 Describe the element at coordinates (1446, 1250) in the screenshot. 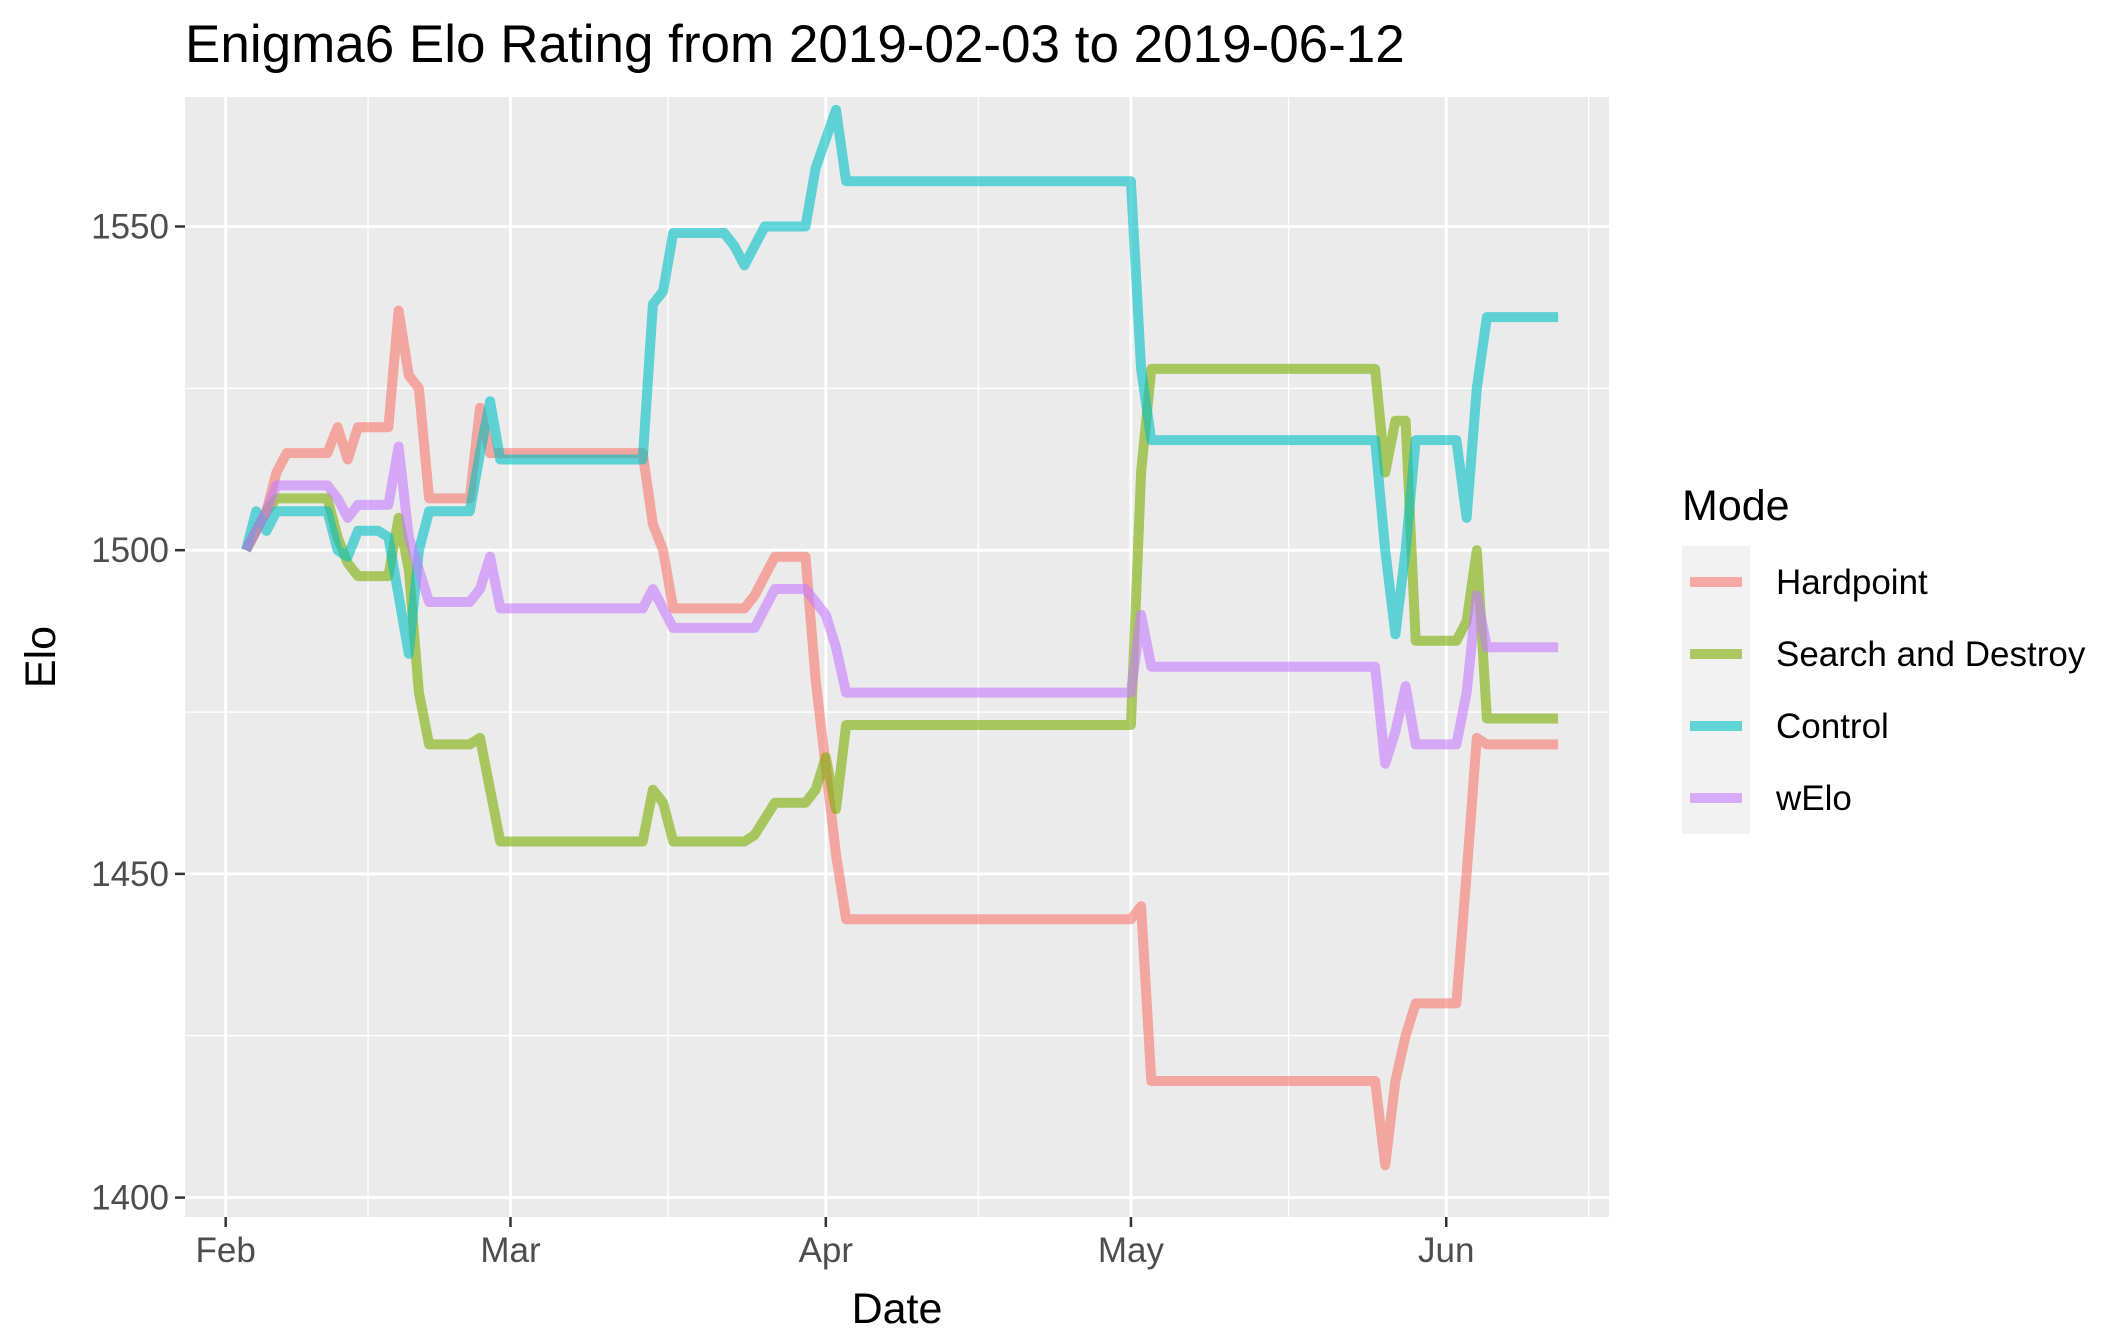

I see `x-tick-label: Jun` at that location.